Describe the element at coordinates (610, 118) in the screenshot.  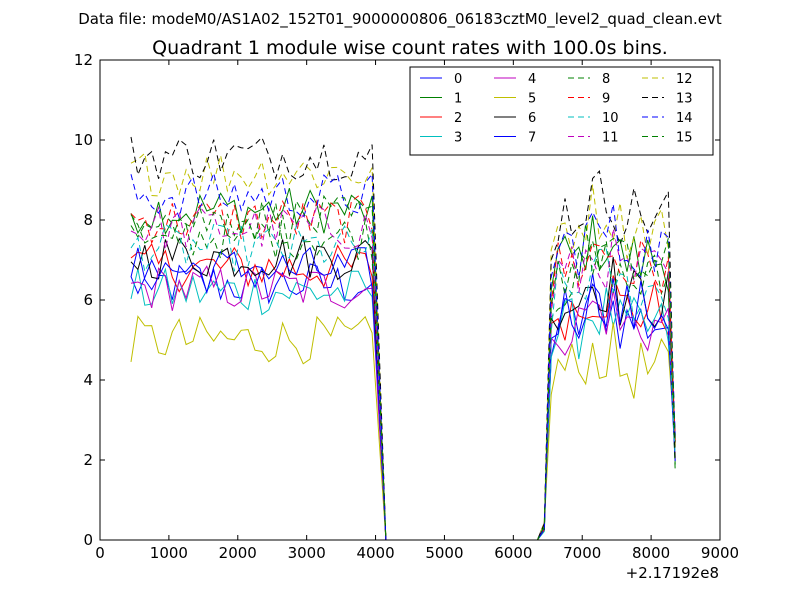
I see `legend-label-10: 10` at that location.